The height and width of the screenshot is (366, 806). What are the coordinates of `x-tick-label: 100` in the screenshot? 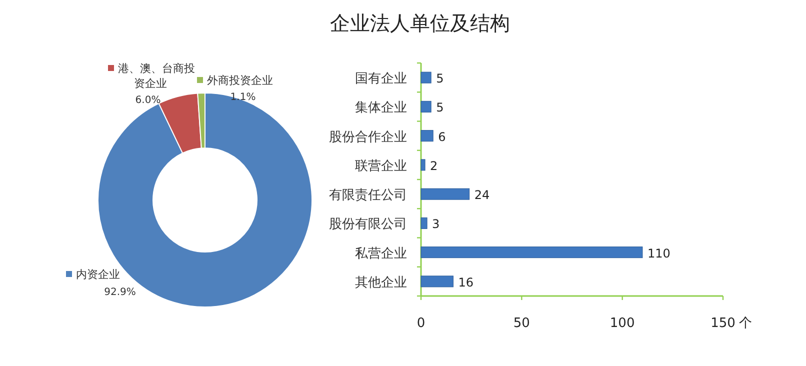 It's located at (622, 323).